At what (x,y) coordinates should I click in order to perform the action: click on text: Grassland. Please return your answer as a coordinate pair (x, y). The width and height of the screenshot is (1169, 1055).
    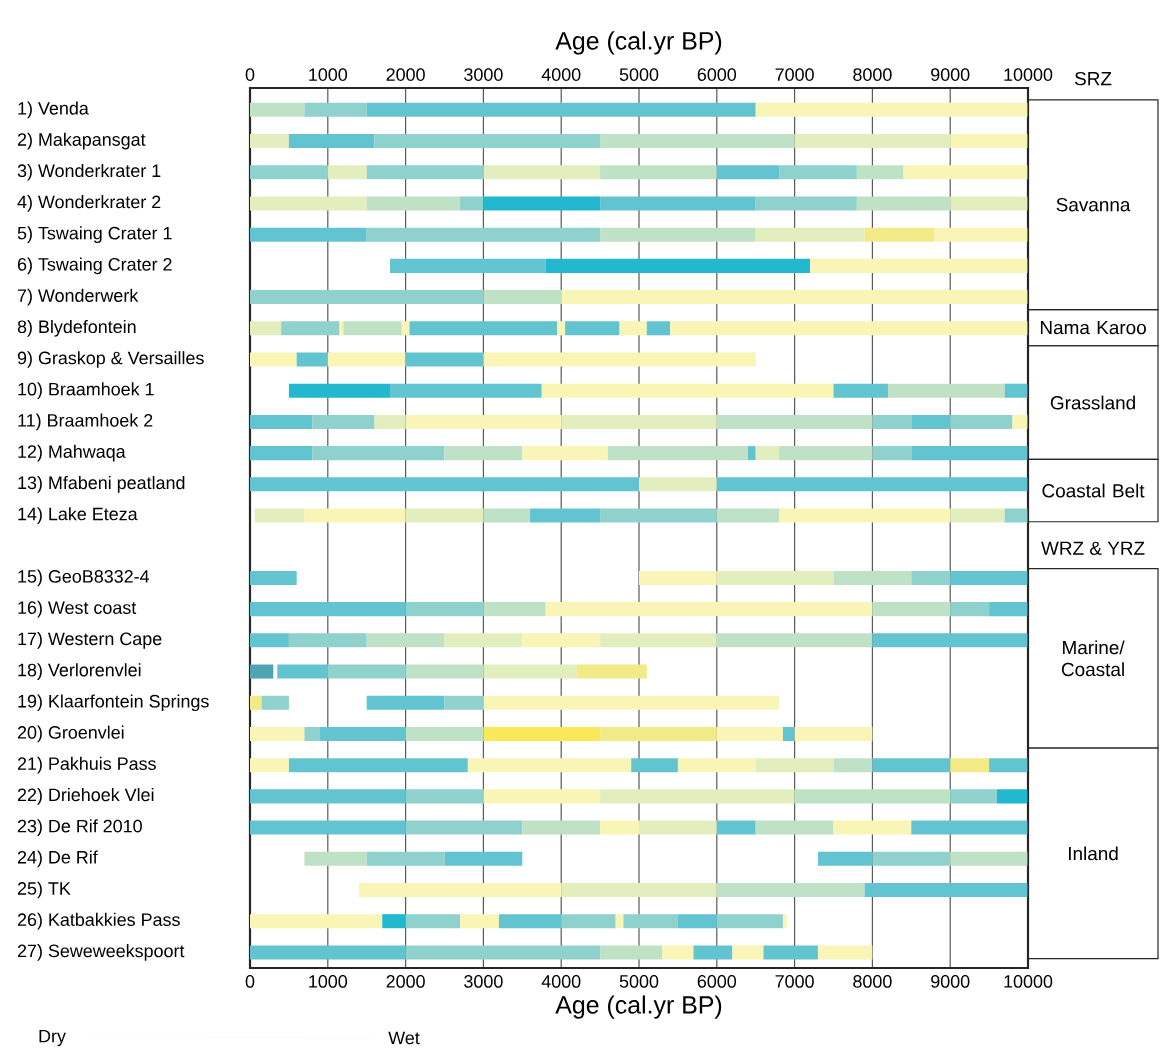
    Looking at the image, I should click on (1092, 402).